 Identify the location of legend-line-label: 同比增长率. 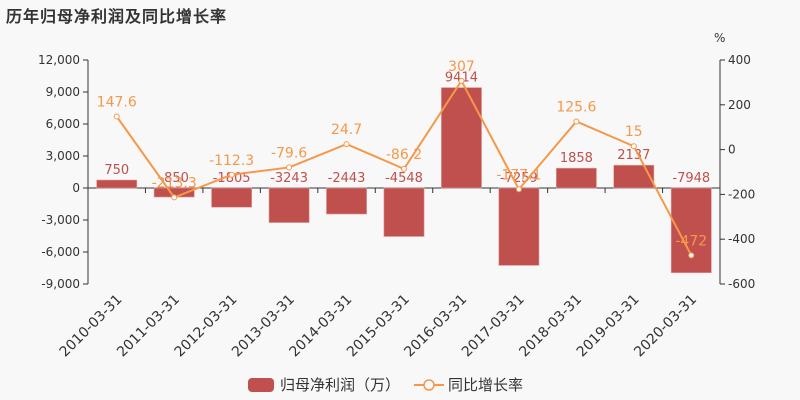
(486, 385).